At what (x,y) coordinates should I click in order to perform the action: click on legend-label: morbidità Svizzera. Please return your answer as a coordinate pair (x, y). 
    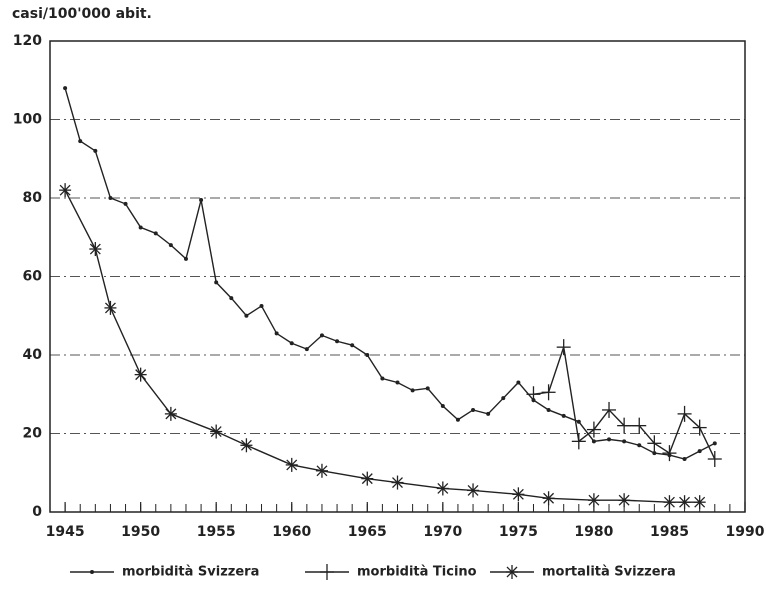
    Looking at the image, I should click on (190, 572).